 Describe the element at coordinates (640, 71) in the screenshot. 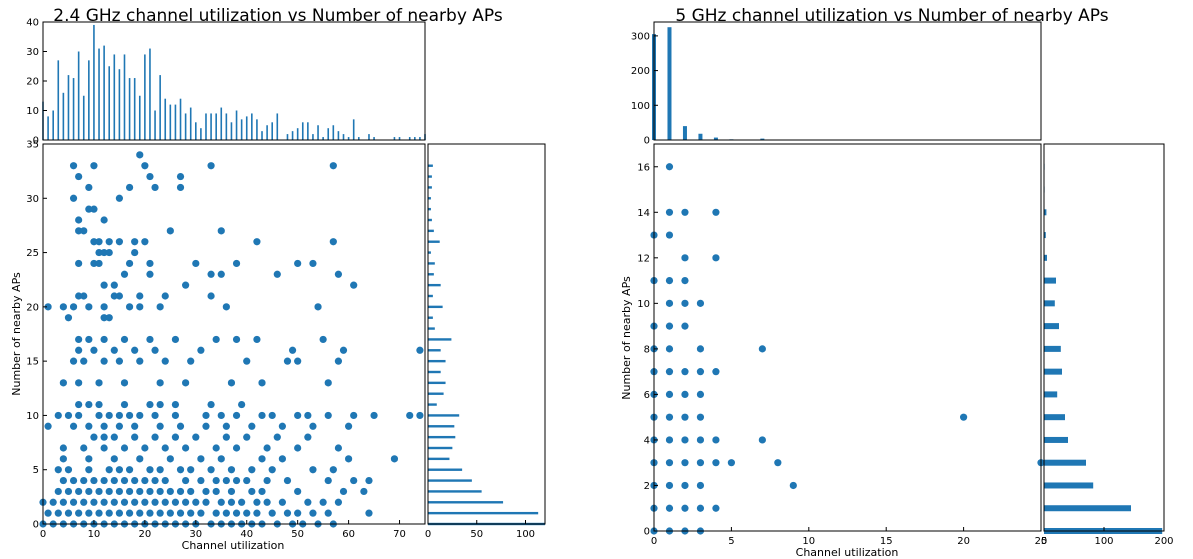

I see `y-tick-label: 200` at that location.